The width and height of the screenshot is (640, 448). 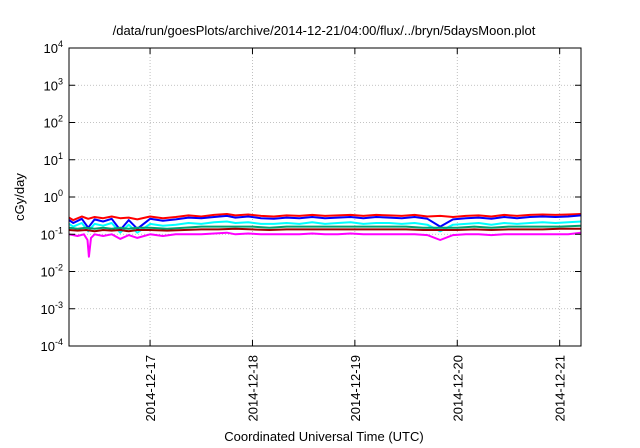 I want to click on y-tick-label: 10⁴, so click(x=53, y=47).